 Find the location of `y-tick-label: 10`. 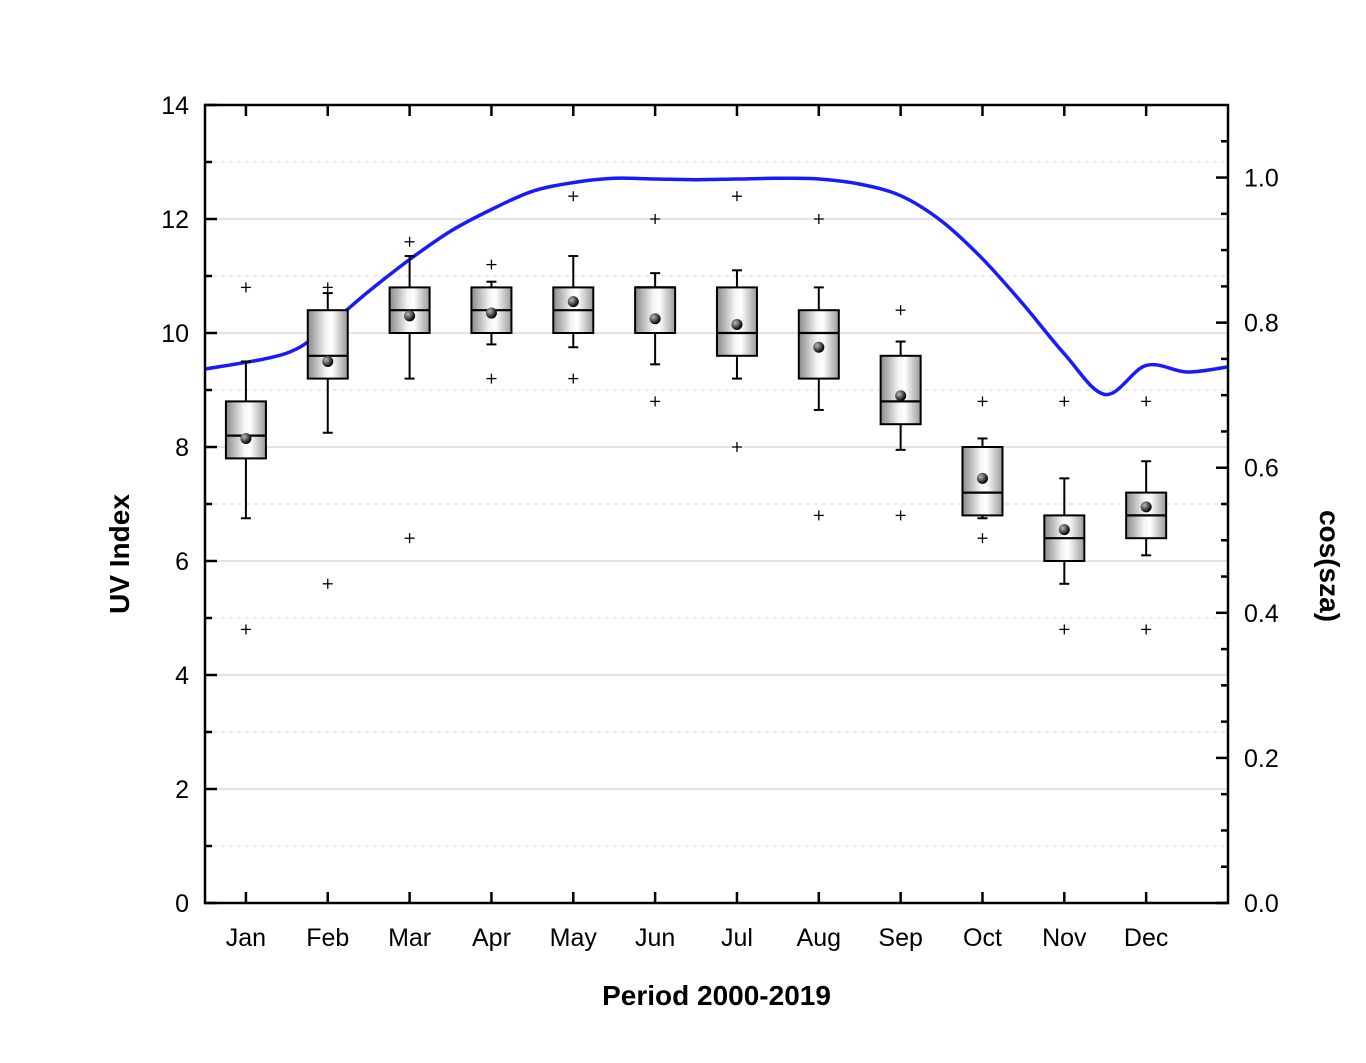

y-tick-label: 10 is located at coordinates (175, 334).